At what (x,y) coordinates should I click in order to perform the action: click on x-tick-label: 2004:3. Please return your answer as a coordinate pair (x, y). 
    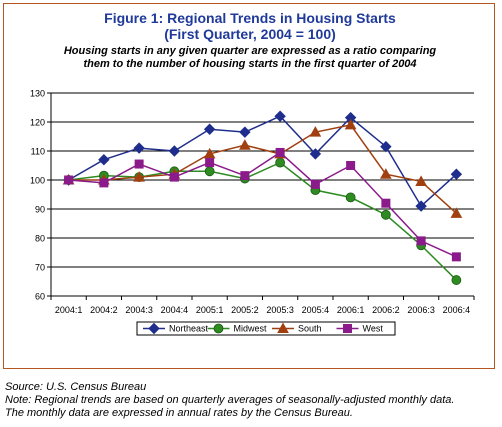
    Looking at the image, I should click on (139, 310).